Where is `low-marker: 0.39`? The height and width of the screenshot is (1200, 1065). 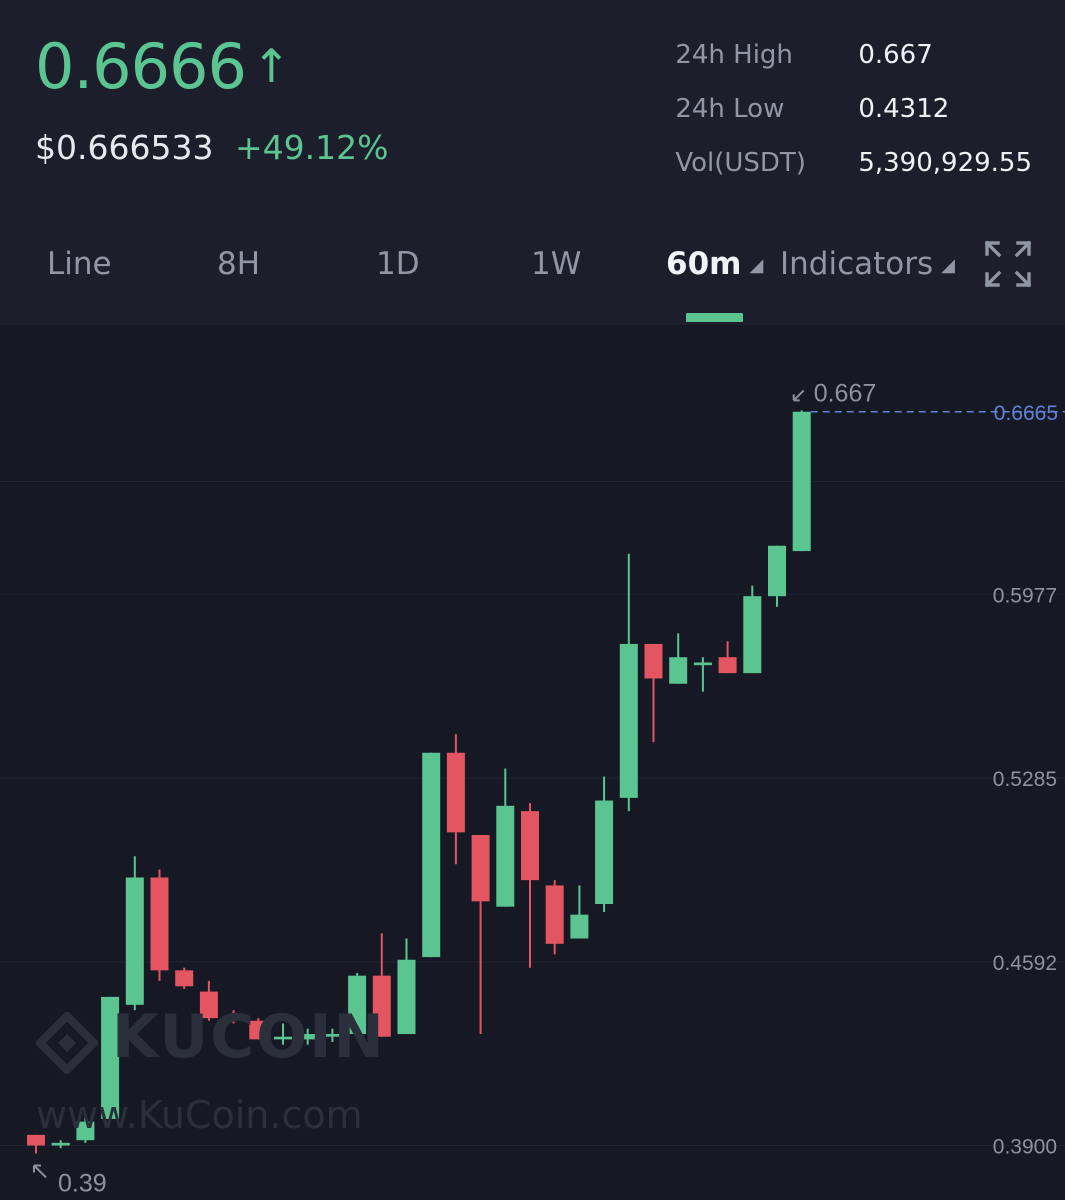
low-marker: 0.39 is located at coordinates (70, 1180).